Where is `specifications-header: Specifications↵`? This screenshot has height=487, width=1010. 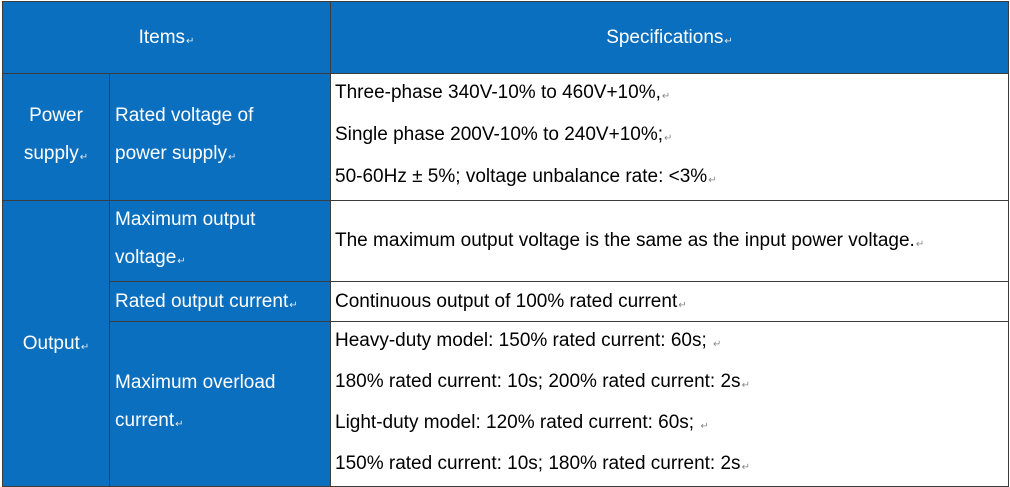 specifications-header: Specifications↵ is located at coordinates (669, 37).